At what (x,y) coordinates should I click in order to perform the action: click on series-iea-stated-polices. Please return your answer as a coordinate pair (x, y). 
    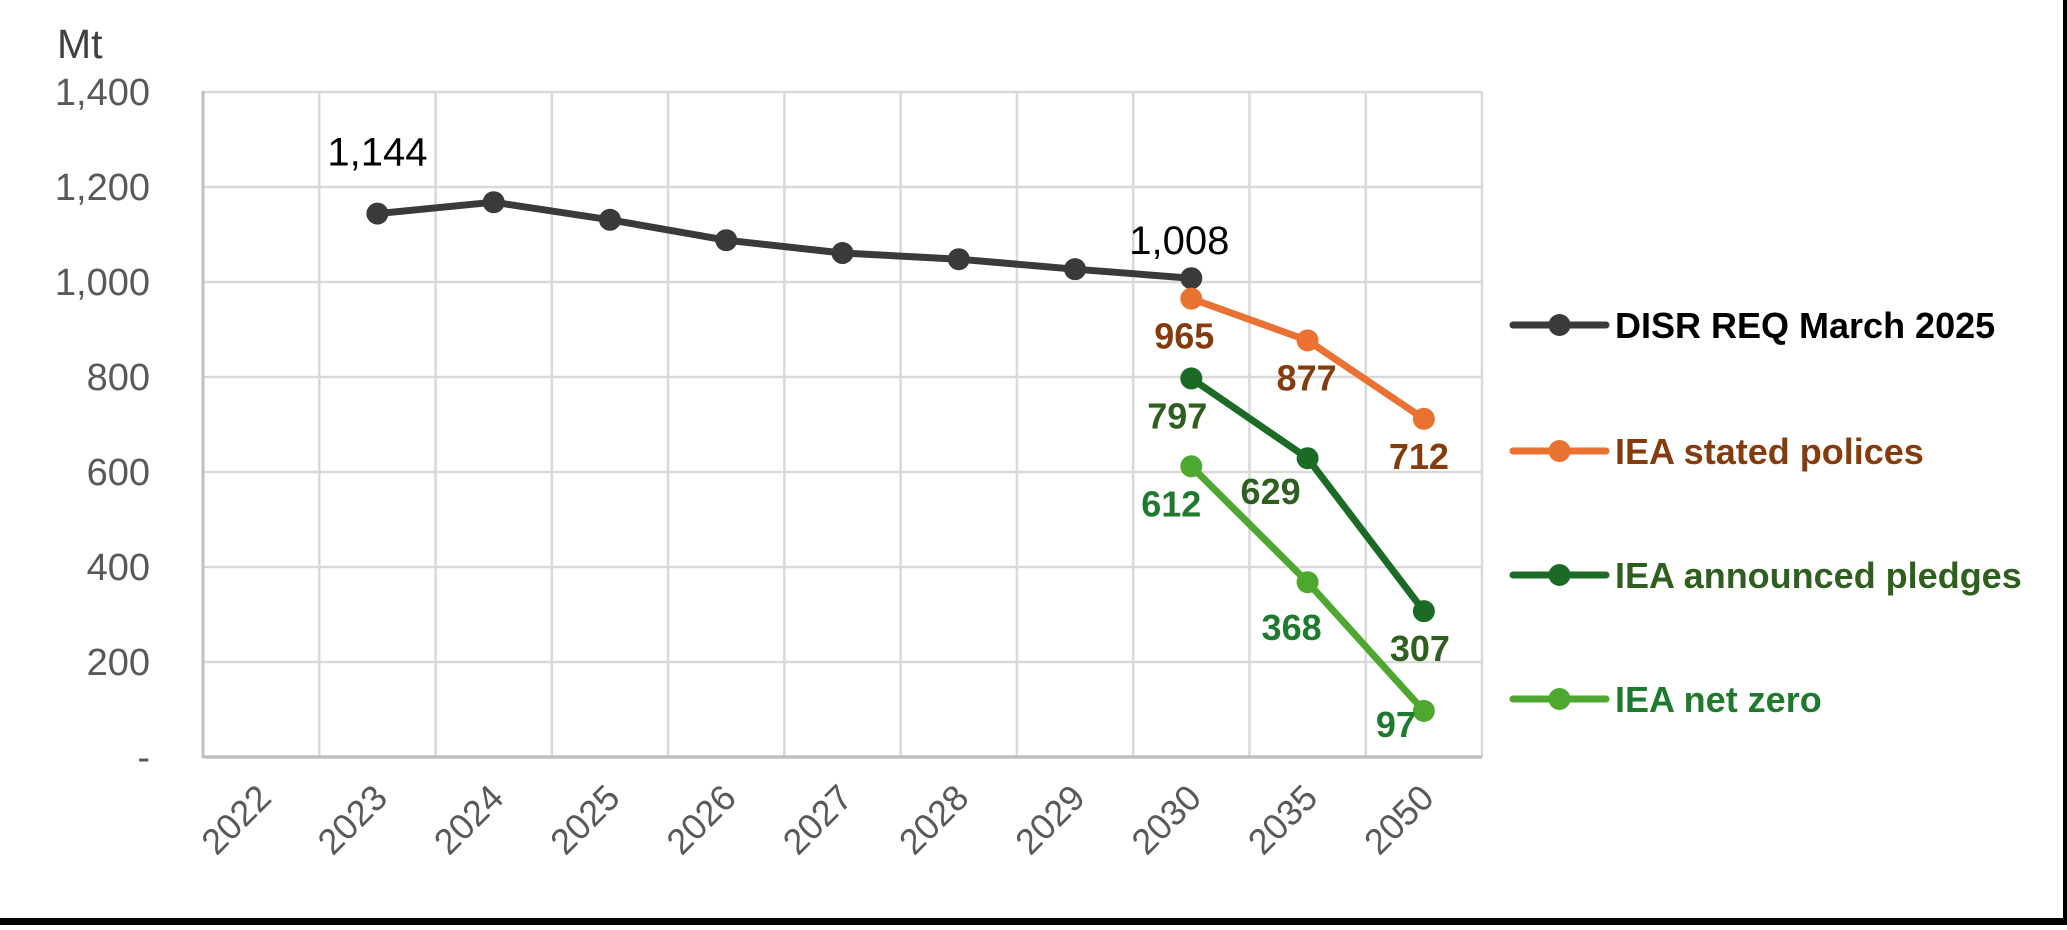
    Looking at the image, I should click on (1307, 358).